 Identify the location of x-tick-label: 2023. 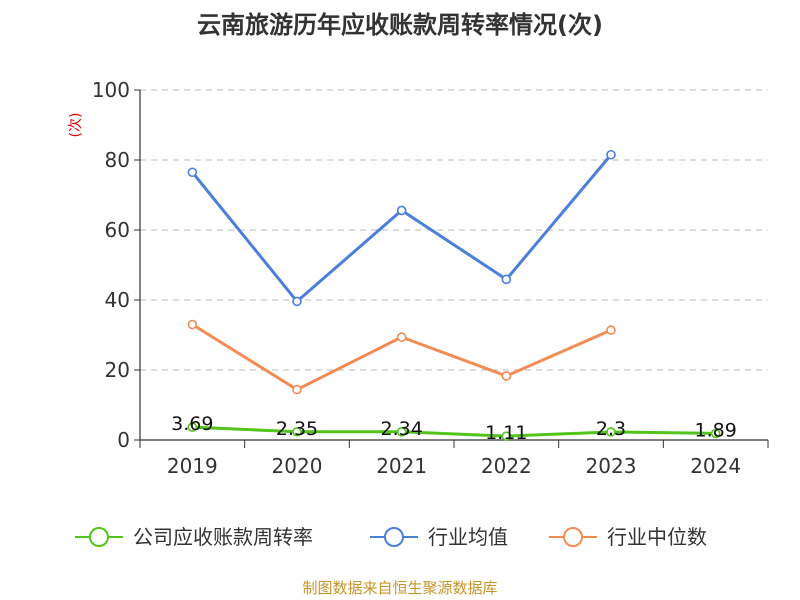
(611, 466).